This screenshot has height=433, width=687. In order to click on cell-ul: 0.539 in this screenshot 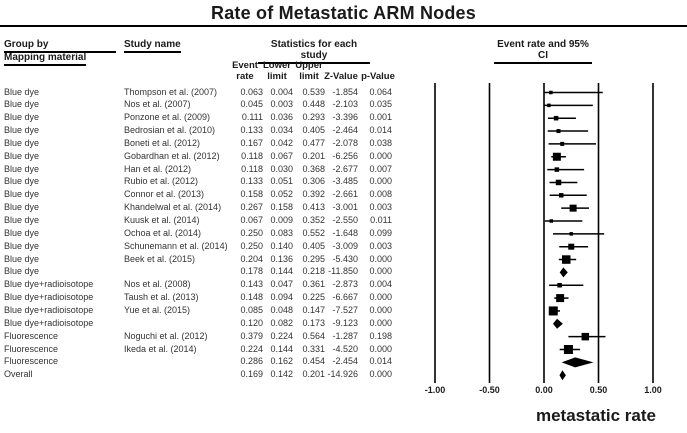, I will do `click(313, 91)`.